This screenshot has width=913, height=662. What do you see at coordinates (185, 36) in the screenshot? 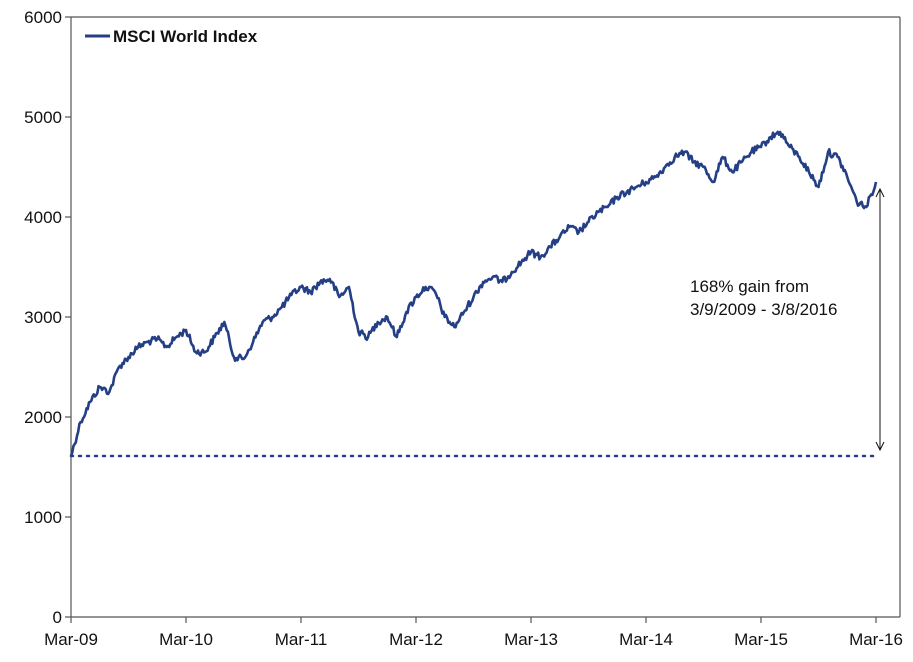
I see `legend-label: MSCI World Index` at bounding box center [185, 36].